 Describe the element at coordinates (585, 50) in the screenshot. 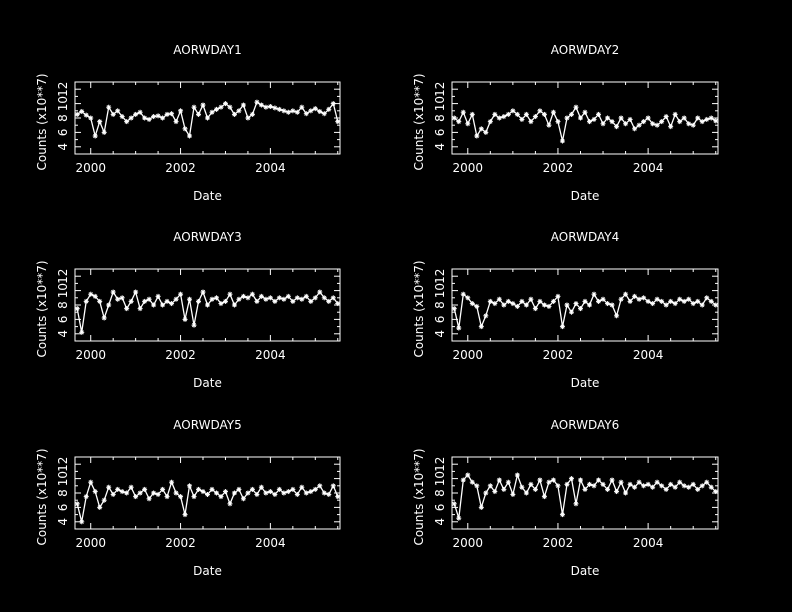

I see `chart-title: AORWDAY2` at that location.